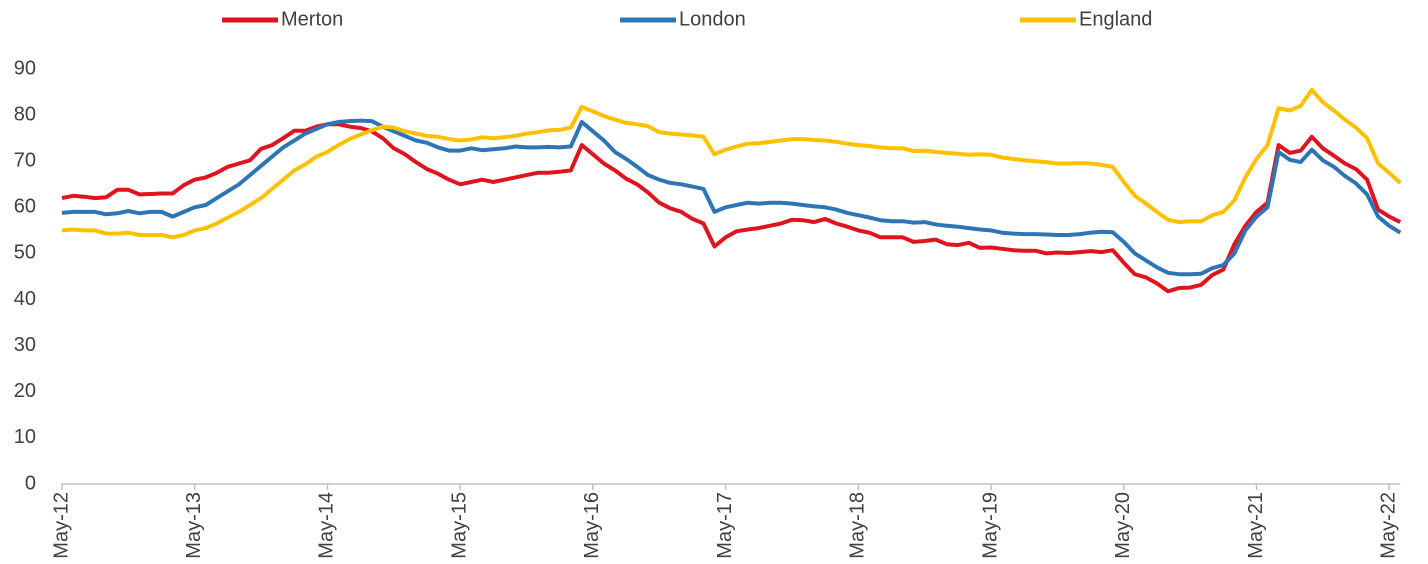 This screenshot has height=564, width=1428. Describe the element at coordinates (194, 525) in the screenshot. I see `x-tick-label: May-13` at that location.